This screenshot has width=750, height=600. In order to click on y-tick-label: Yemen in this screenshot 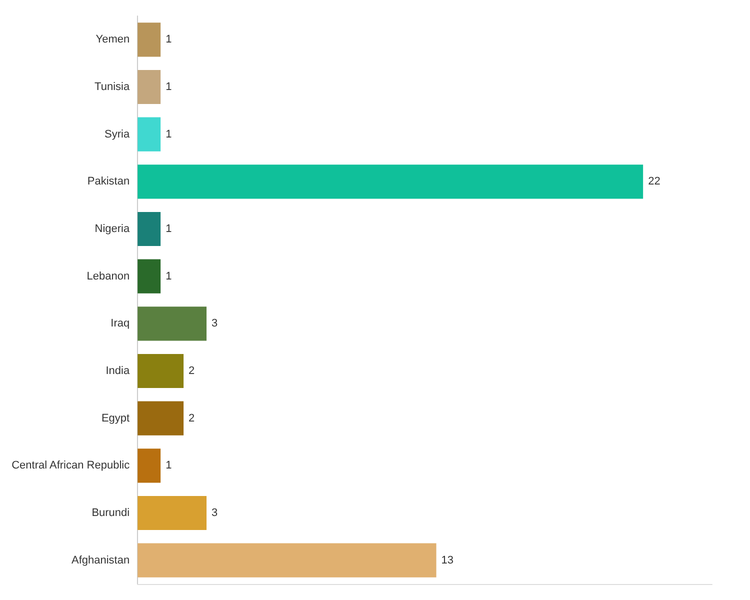, I will do `click(113, 40)`.